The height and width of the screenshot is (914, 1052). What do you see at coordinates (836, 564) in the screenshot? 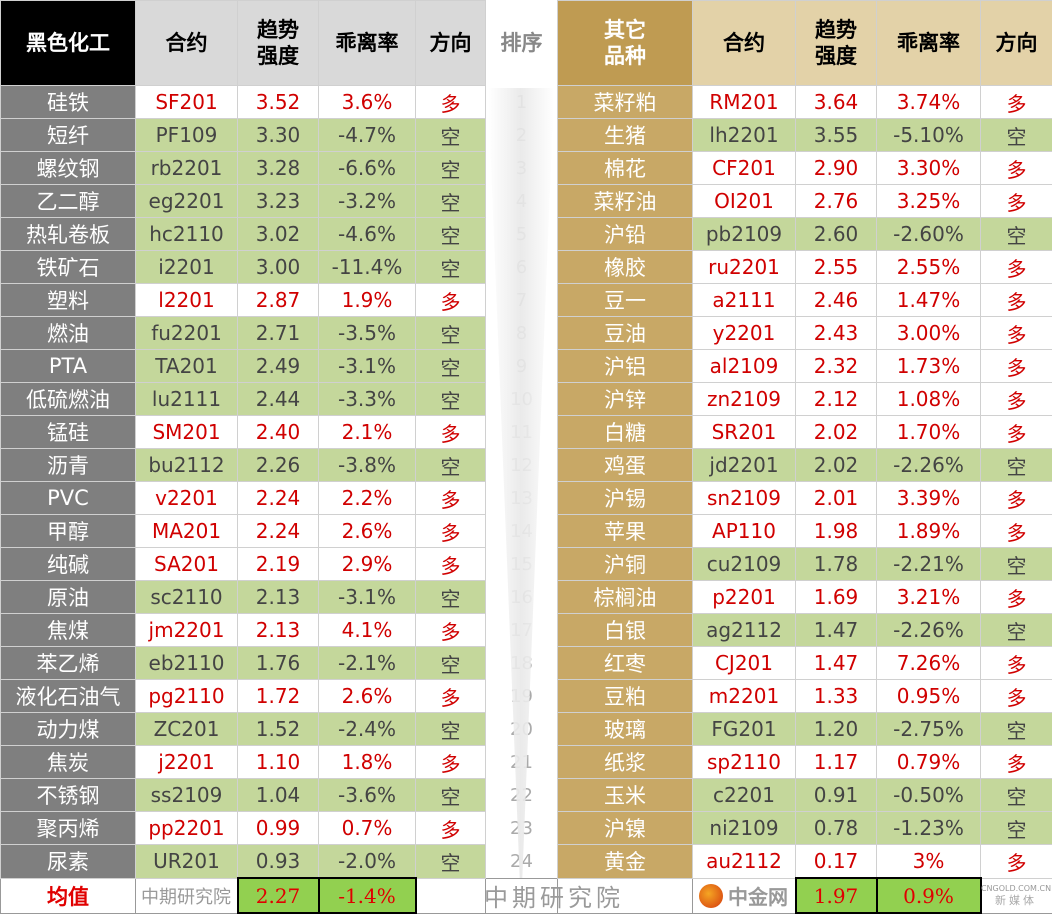
I see `right-strength: 1.78` at bounding box center [836, 564].